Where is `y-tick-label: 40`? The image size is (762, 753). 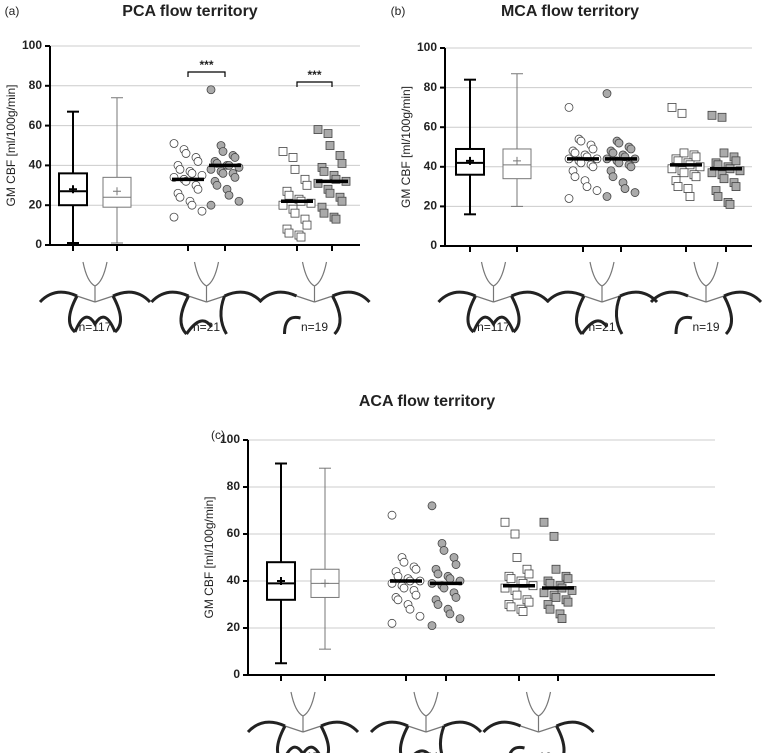 y-tick-label: 40 is located at coordinates (36, 165).